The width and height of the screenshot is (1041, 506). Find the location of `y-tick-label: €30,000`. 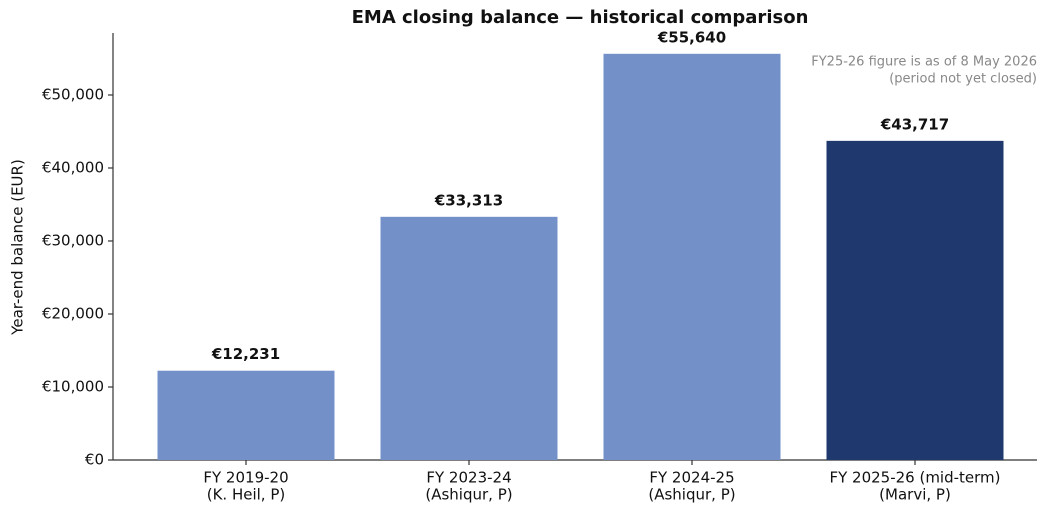

y-tick-label: €30,000 is located at coordinates (73, 240).